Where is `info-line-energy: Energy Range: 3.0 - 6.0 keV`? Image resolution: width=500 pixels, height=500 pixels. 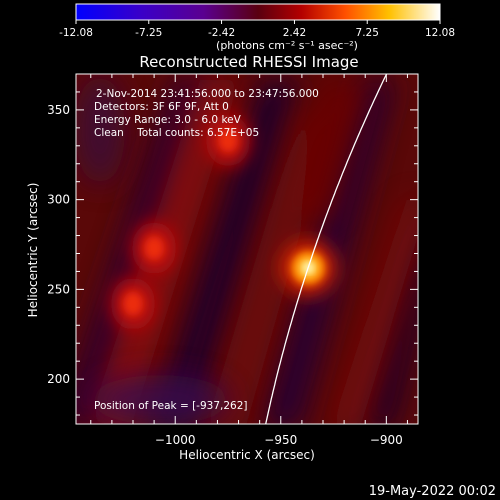
info-line-energy: Energy Range: 3.0 - 6.0 keV is located at coordinates (168, 120).